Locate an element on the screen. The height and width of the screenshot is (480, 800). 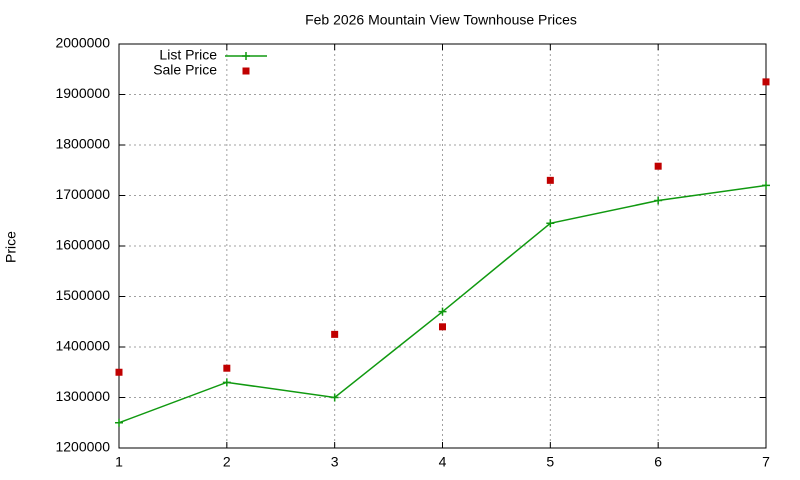
x-tick-label: 5 is located at coordinates (550, 462).